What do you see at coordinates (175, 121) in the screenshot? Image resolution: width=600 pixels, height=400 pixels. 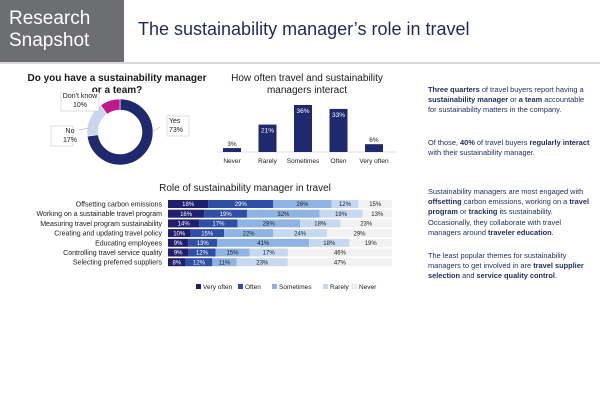 I see `donut-label-name: Yes` at bounding box center [175, 121].